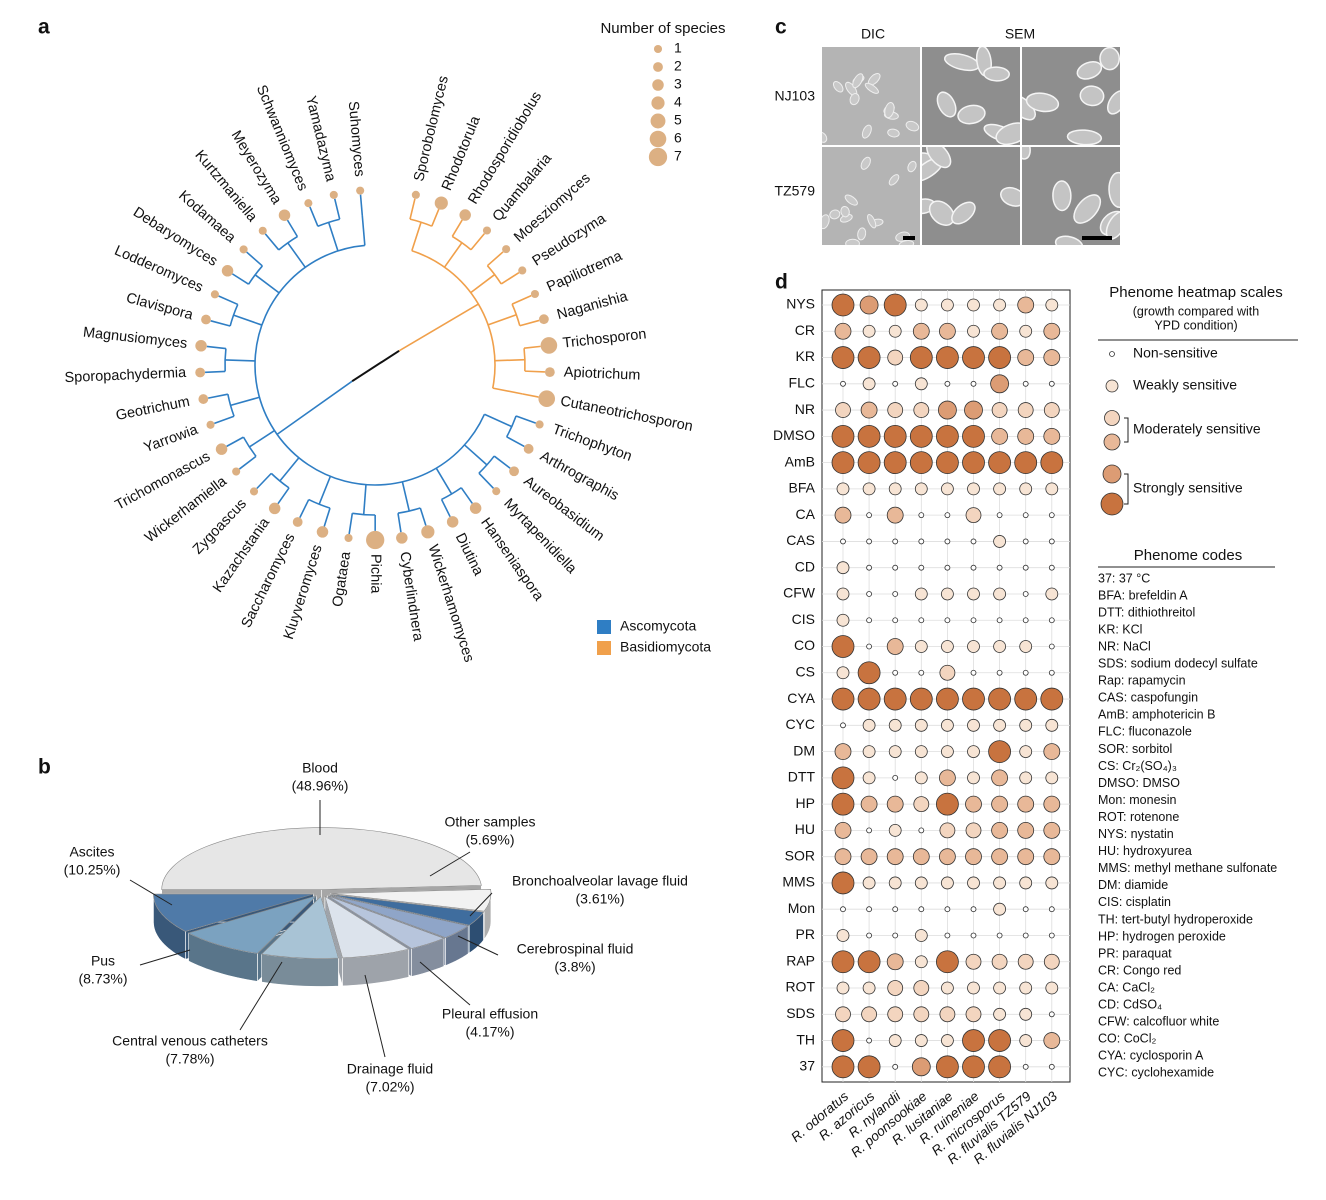  I want to click on code-entry: CS: Cr₂(SO₄)₃, so click(1137, 766).